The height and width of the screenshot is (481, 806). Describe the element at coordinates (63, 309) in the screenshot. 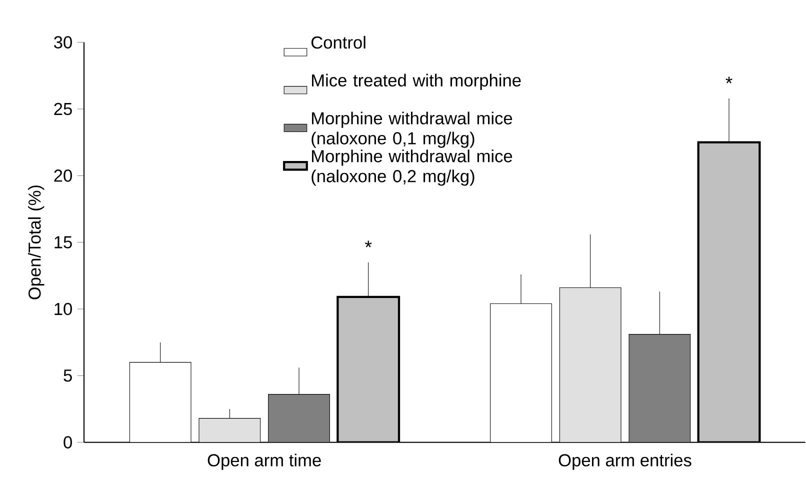

I see `y-tick-label: 10` at that location.